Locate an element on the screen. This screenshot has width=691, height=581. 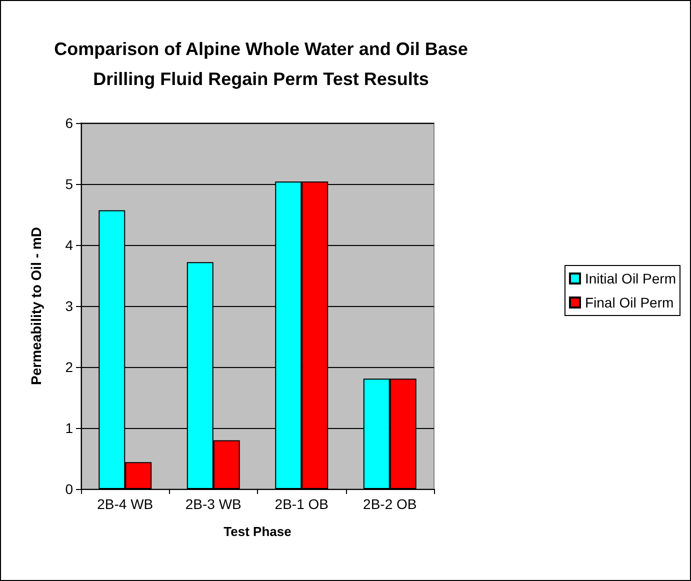
chart-title: Comparison of Alpine Whole Water and Oil Base Drilling Fluid Regain Perm Test Results is located at coordinates (261, 64).